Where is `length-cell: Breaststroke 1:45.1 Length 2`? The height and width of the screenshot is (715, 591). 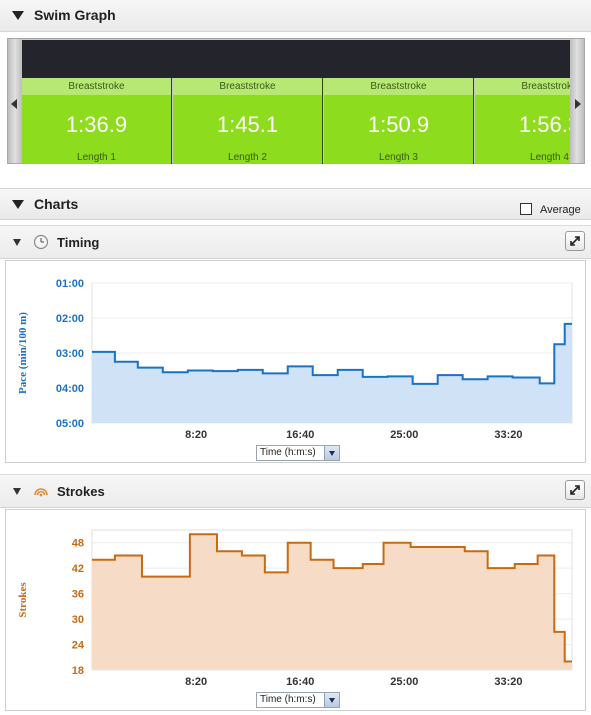
length-cell: Breaststroke 1:45.1 Length 2 is located at coordinates (248, 121).